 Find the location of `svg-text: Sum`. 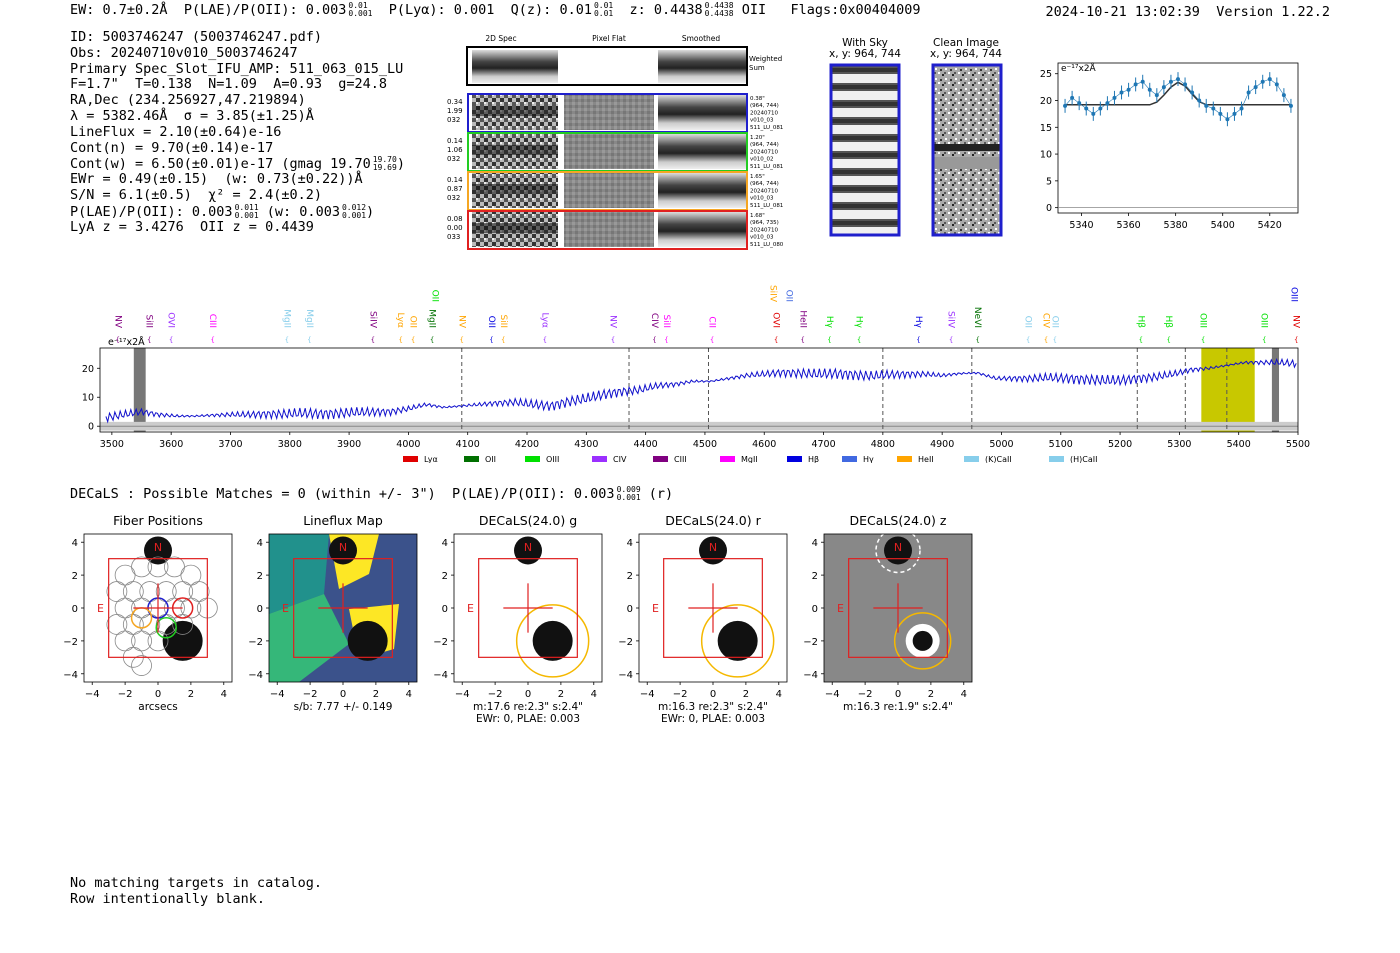

svg-text: Sum is located at coordinates (757, 68).